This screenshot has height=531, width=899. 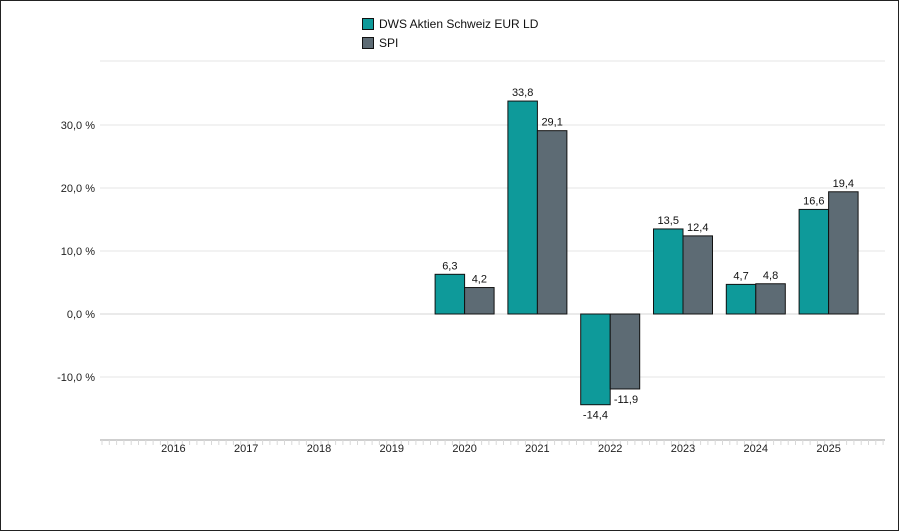 I want to click on bar-spi-2025, so click(x=843, y=253).